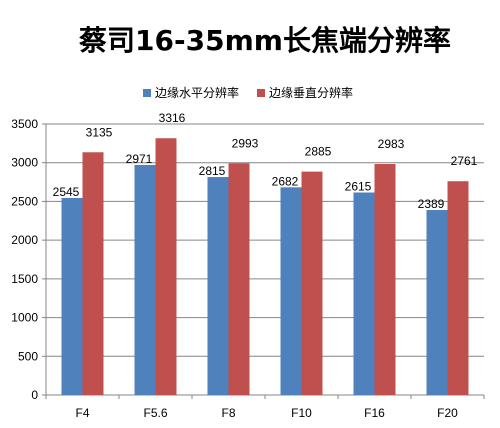 The height and width of the screenshot is (428, 500). What do you see at coordinates (145, 279) in the screenshot?
I see `bar-horizontal-F5.6` at bounding box center [145, 279].